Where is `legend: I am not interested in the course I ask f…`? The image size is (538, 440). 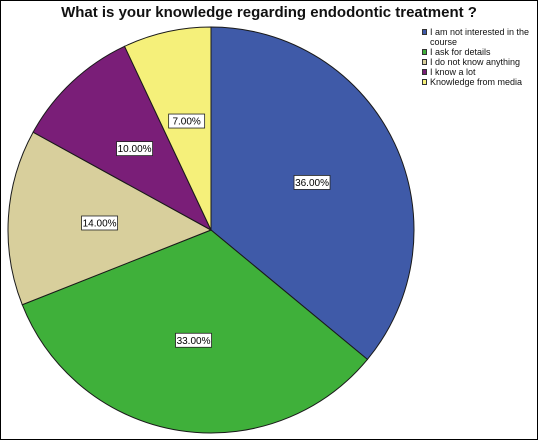
legend: I am not interested in the course I ask f… is located at coordinates (478, 57).